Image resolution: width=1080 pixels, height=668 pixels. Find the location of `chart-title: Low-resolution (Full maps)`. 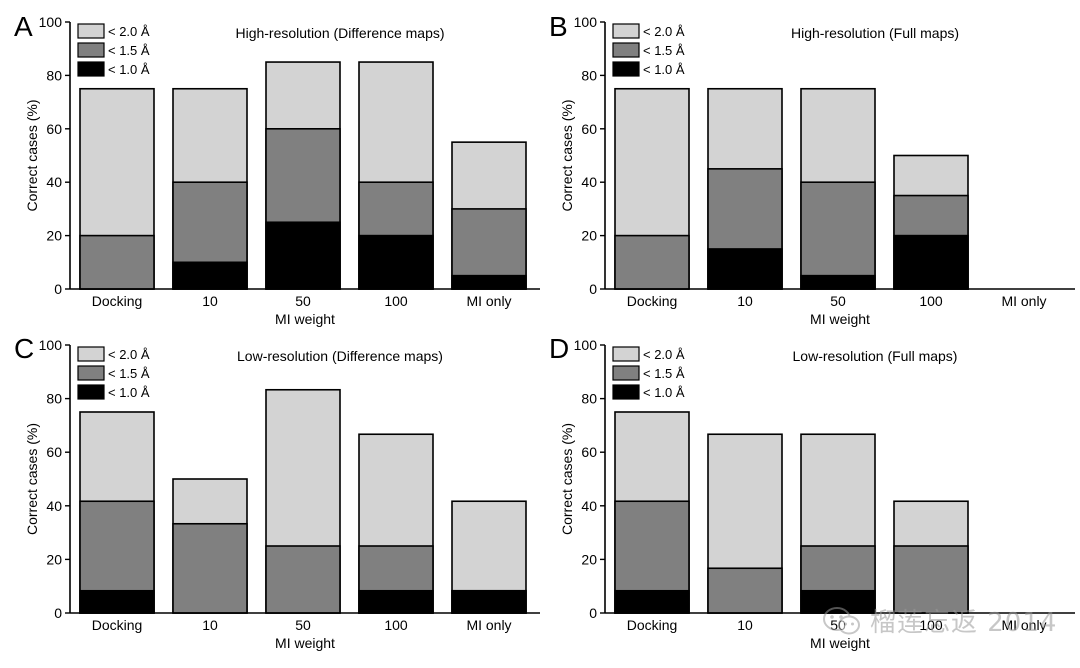

chart-title: Low-resolution (Full maps) is located at coordinates (875, 356).